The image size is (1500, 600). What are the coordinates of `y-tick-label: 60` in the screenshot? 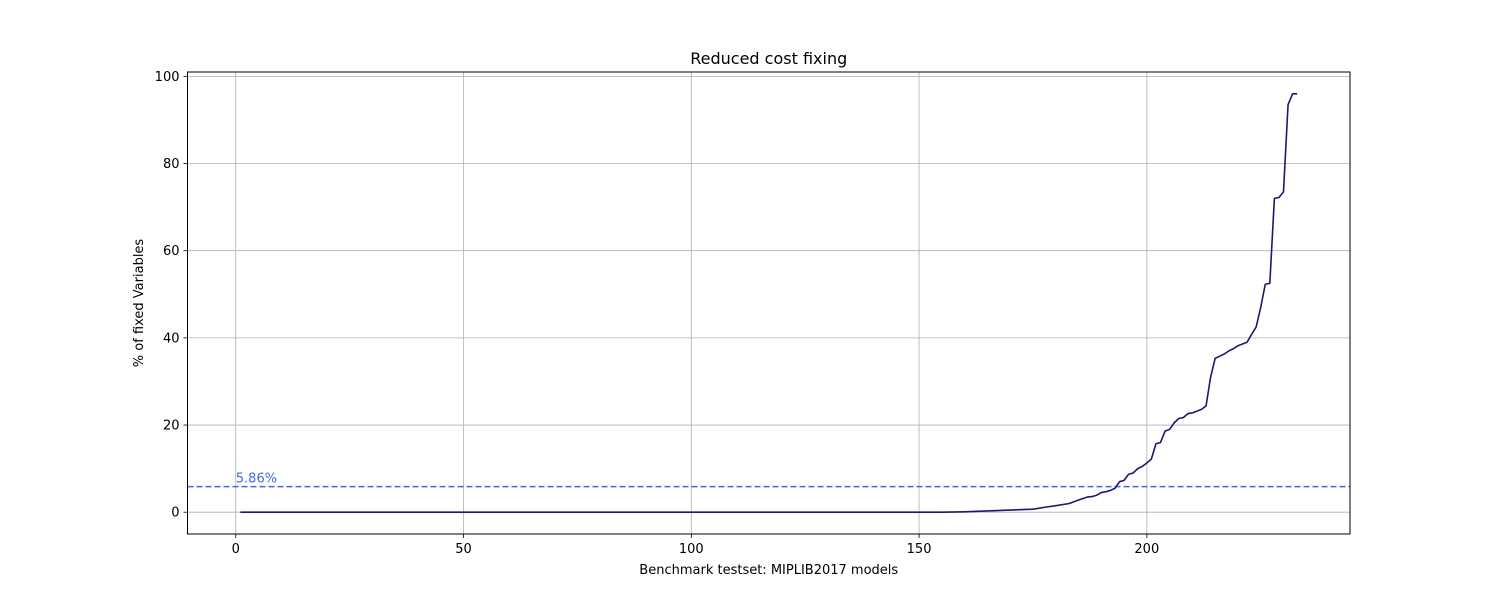 It's located at (171, 251).